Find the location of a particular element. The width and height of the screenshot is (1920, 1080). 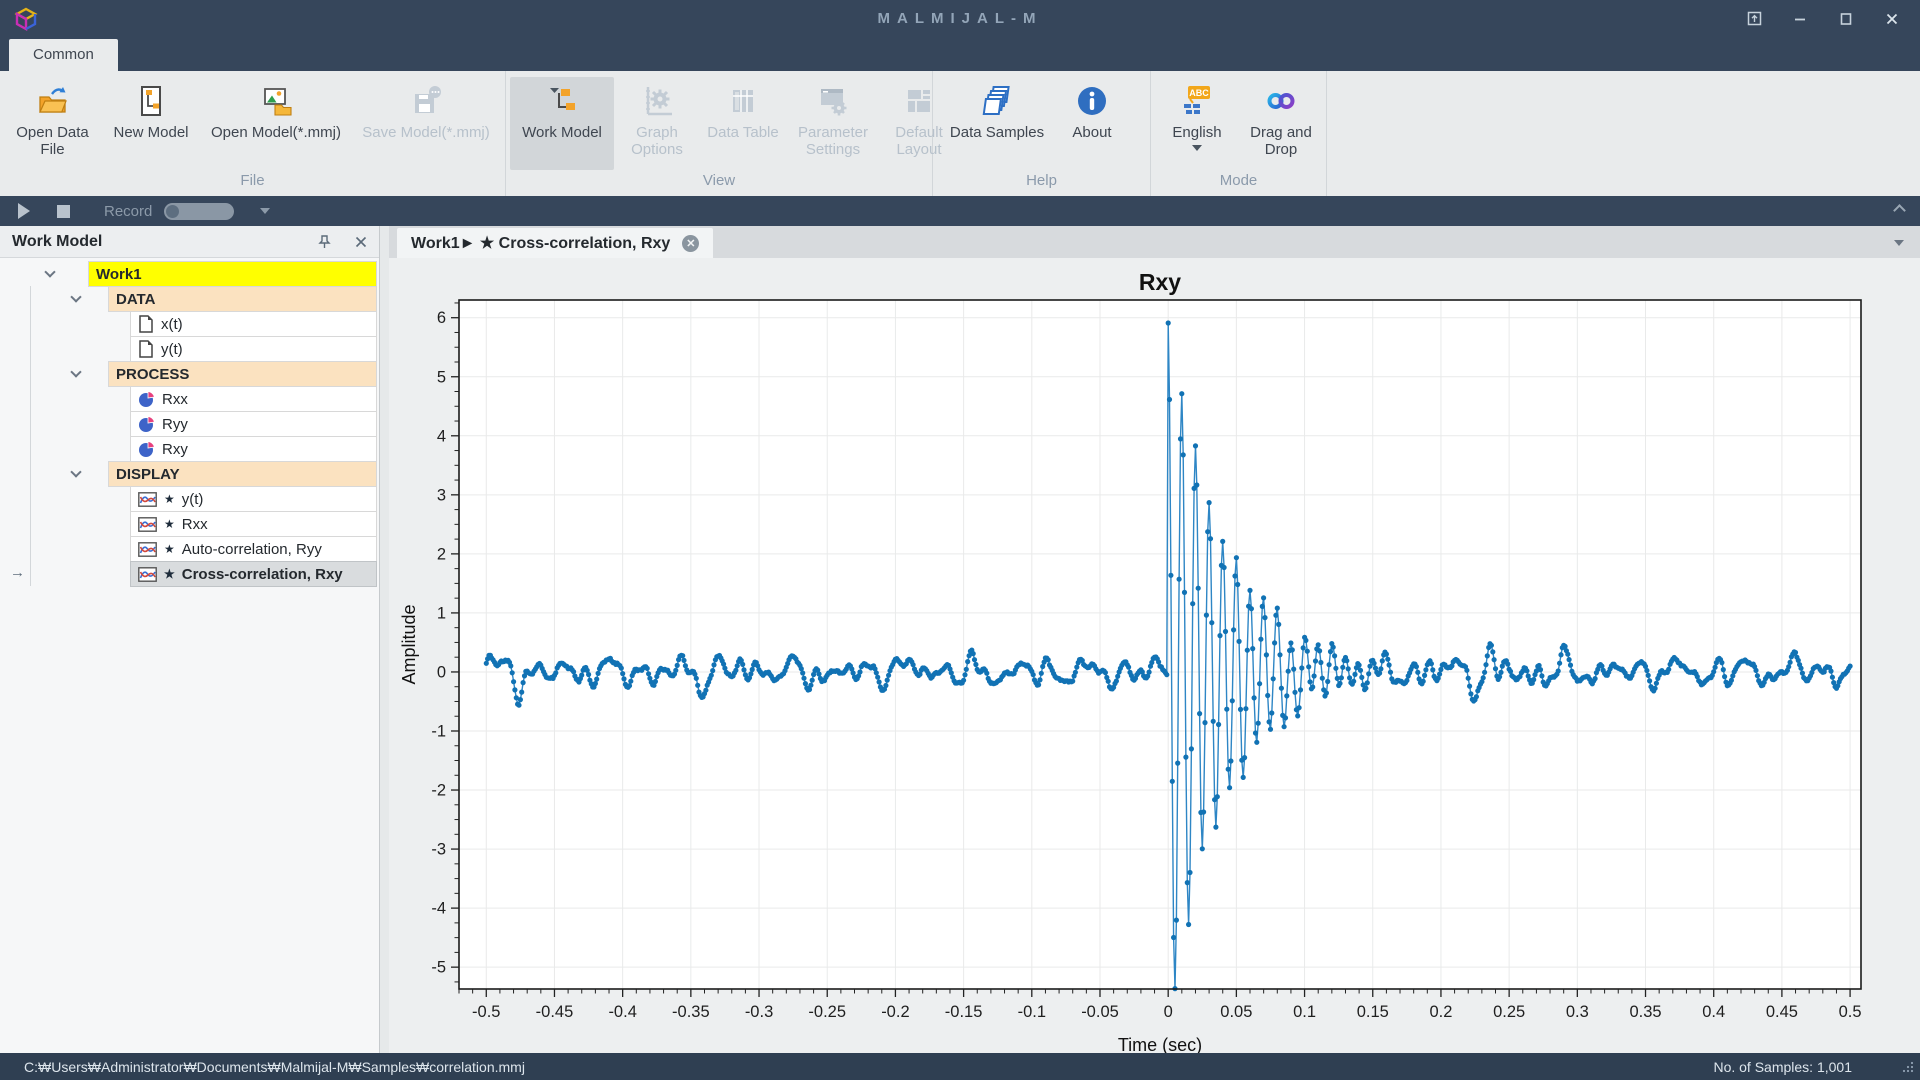

tree-item-rxx-display: ★ Rxx is located at coordinates (189, 524).